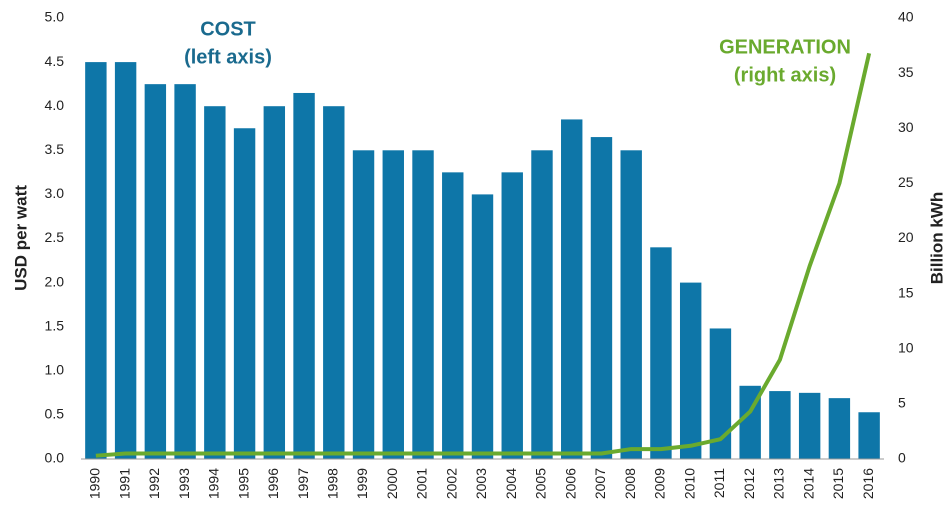 This screenshot has width=951, height=508. What do you see at coordinates (906, 182) in the screenshot?
I see `y2-tick-label: 25` at bounding box center [906, 182].